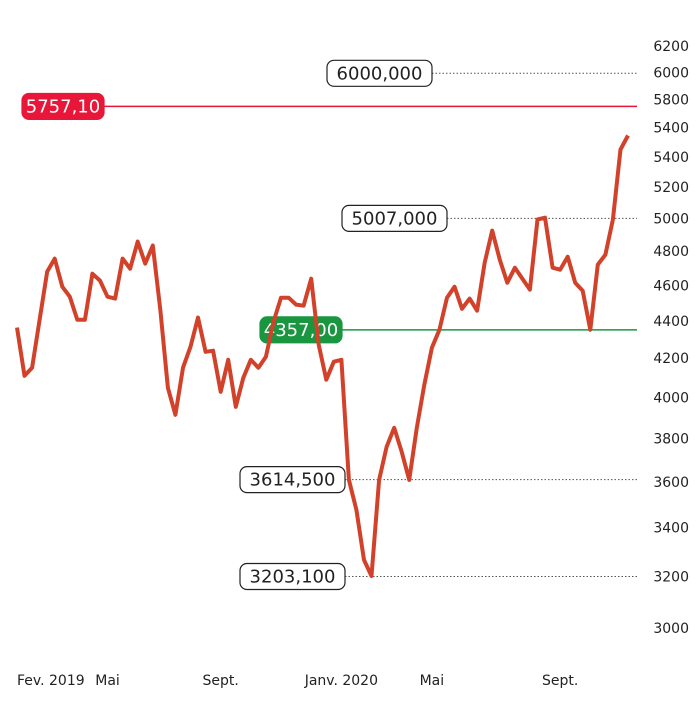 This screenshot has width=700, height=704. Describe the element at coordinates (671, 188) in the screenshot. I see `y-tick-label: 5200` at that location.